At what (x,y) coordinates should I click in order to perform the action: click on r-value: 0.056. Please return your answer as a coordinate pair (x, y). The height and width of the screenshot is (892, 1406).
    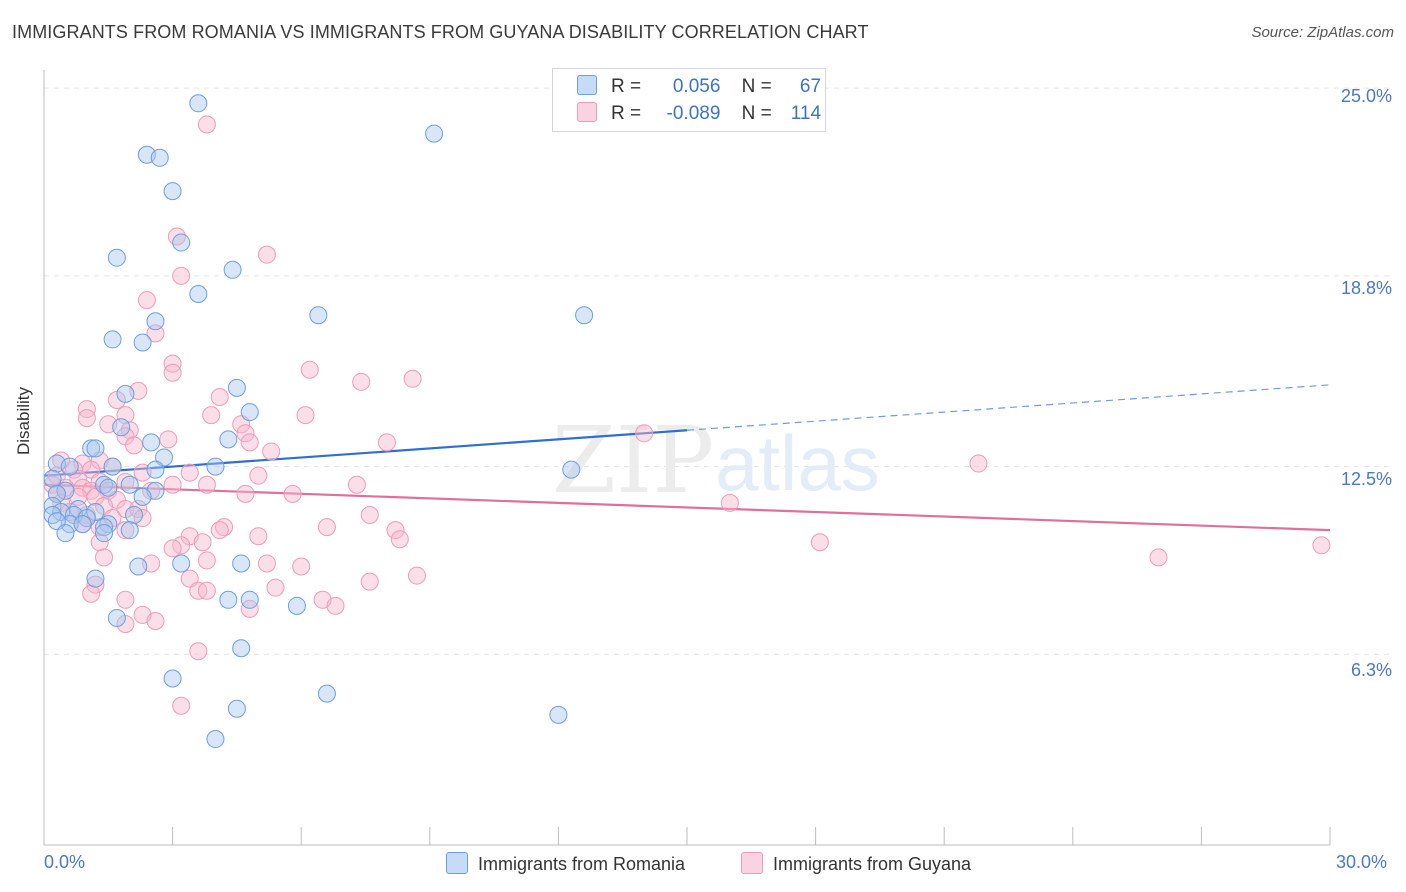
    Looking at the image, I should click on (696, 86).